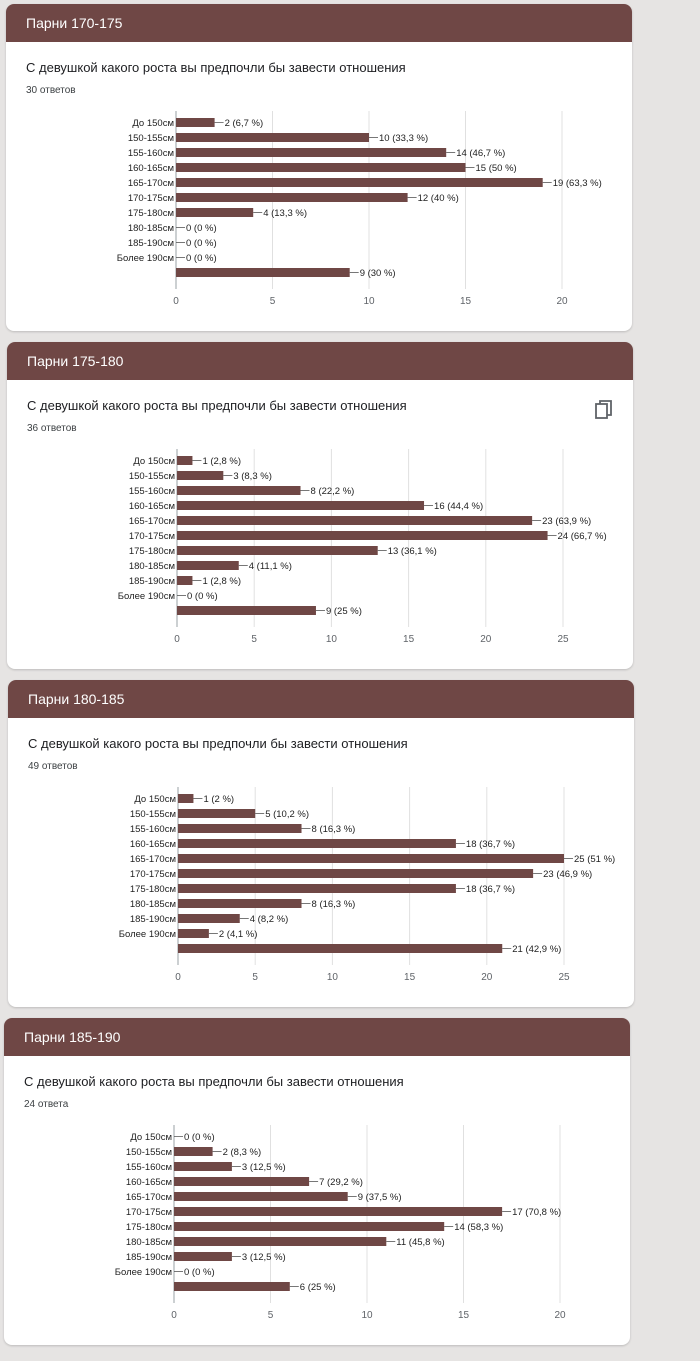 Image resolution: width=700 pixels, height=1361 pixels. What do you see at coordinates (334, 904) in the screenshot?
I see `value-label: 8 (16,3 %)` at bounding box center [334, 904].